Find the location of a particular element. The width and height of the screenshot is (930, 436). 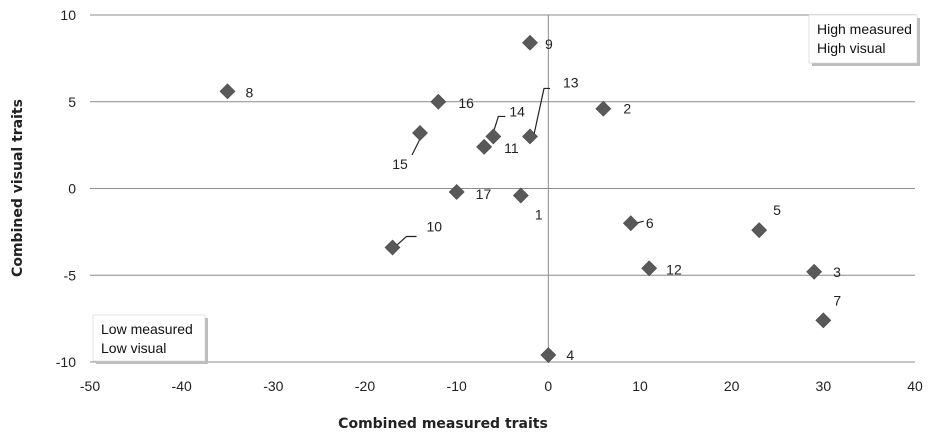

point-label: 16 is located at coordinates (466, 103).